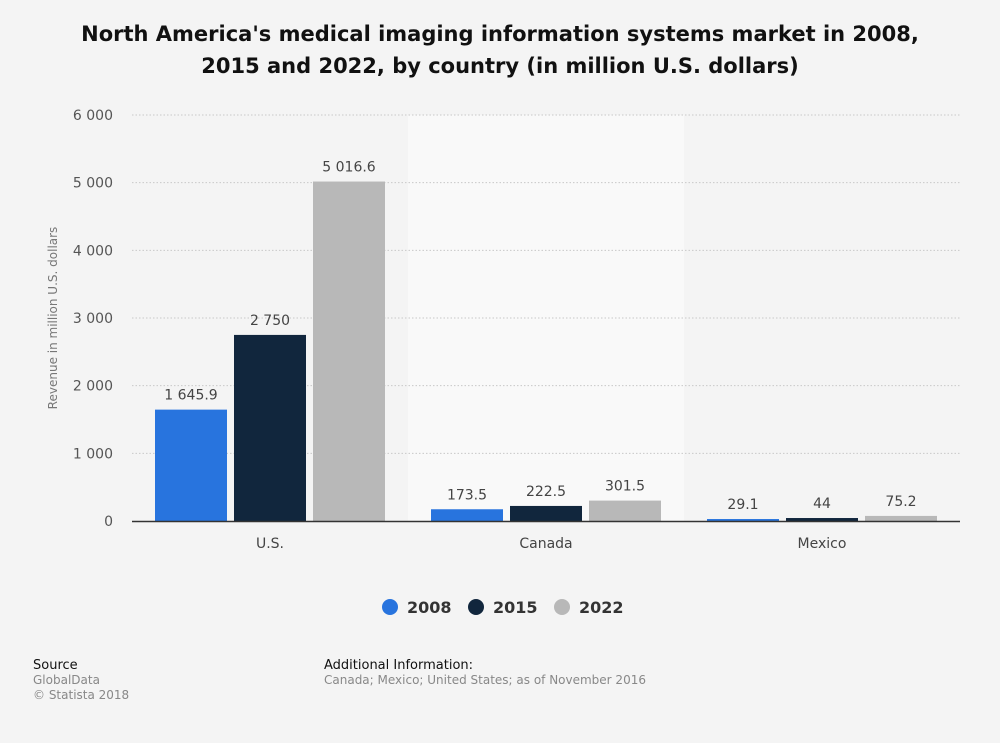 The width and height of the screenshot is (1000, 743). I want to click on data-label: 44, so click(822, 504).